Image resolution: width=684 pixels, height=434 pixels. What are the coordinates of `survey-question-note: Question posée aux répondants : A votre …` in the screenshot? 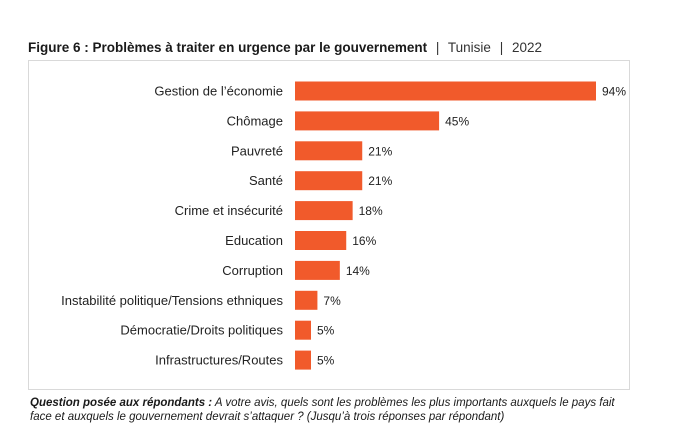 It's located at (330, 410).